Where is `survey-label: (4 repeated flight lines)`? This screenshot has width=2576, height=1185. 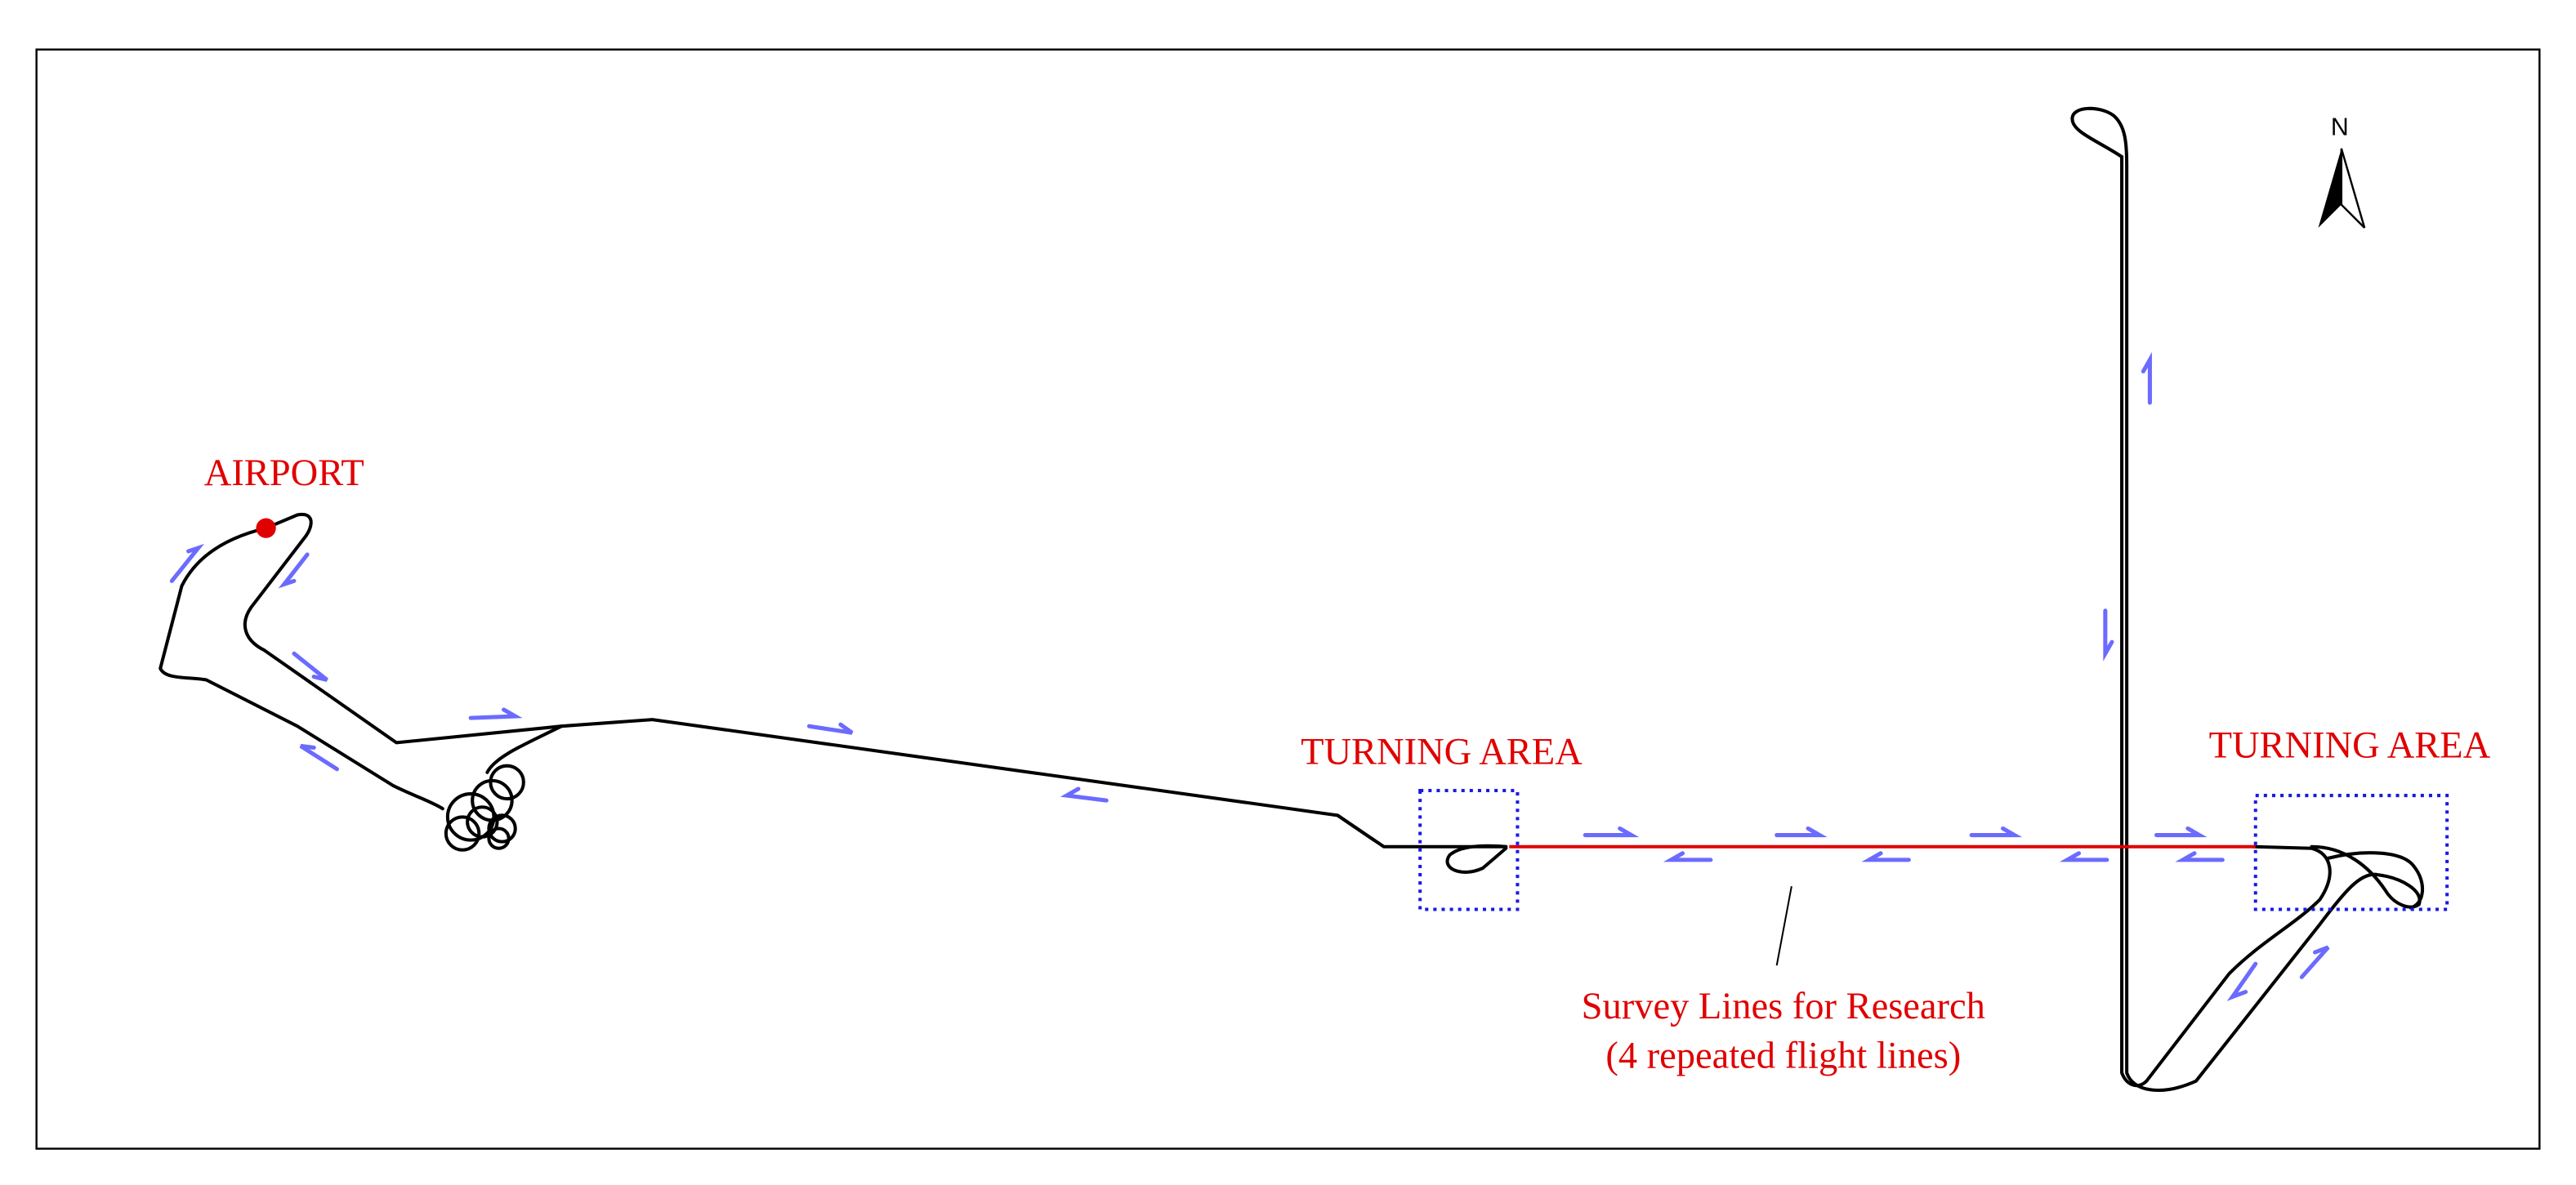
survey-label: (4 repeated flight lines) is located at coordinates (1783, 1056).